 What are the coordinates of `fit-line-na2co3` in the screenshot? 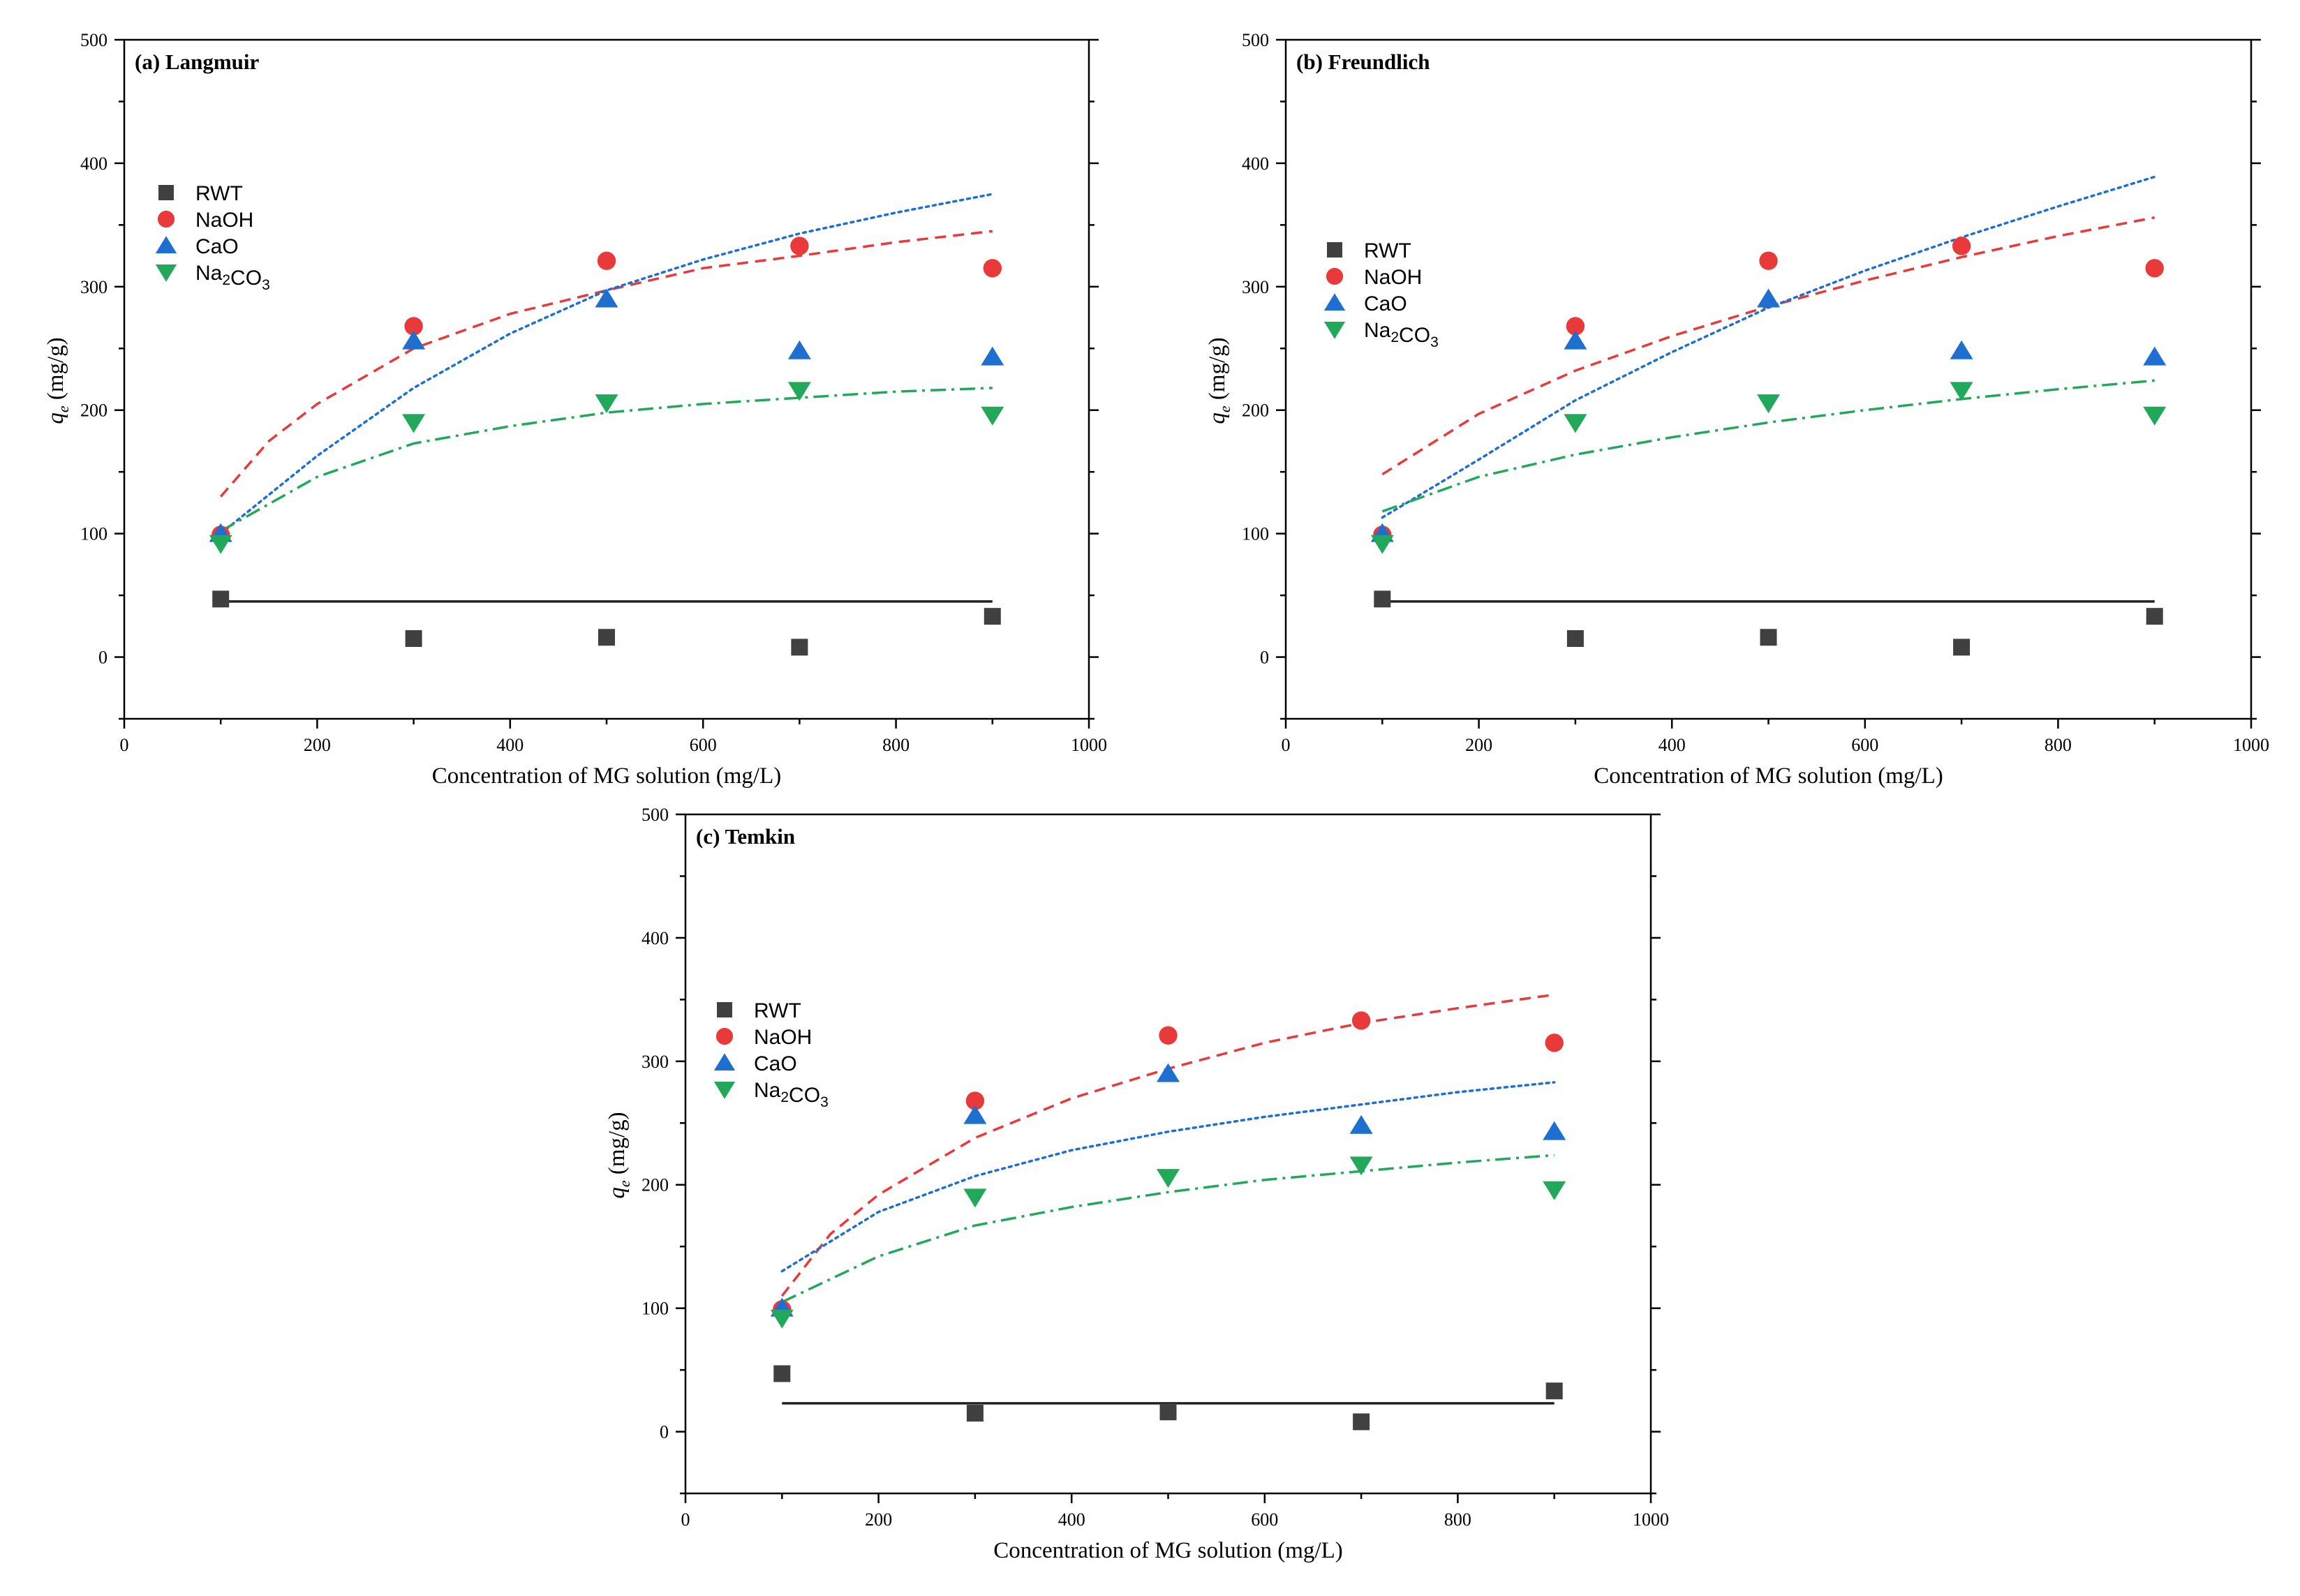 It's located at (606, 460).